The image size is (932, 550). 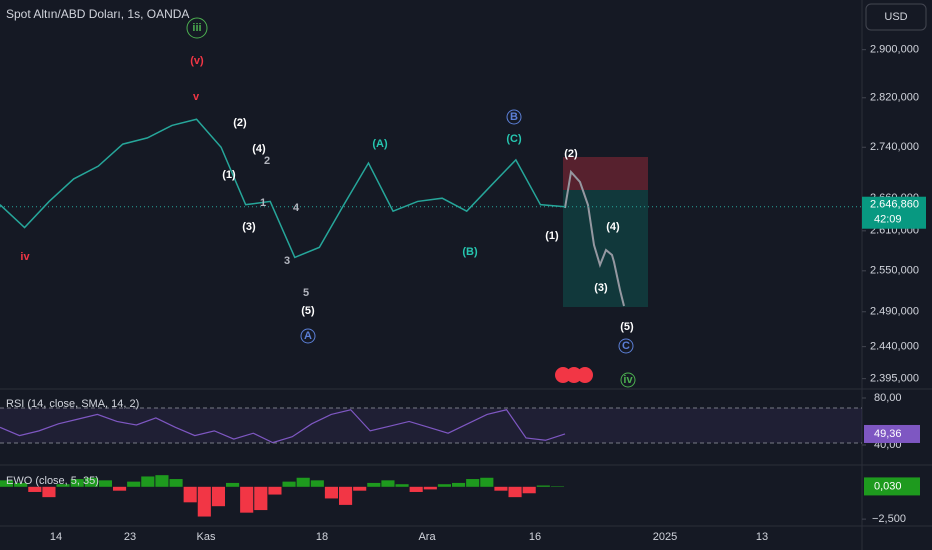 What do you see at coordinates (380, 144) in the screenshot?
I see `wave-label: (A)` at bounding box center [380, 144].